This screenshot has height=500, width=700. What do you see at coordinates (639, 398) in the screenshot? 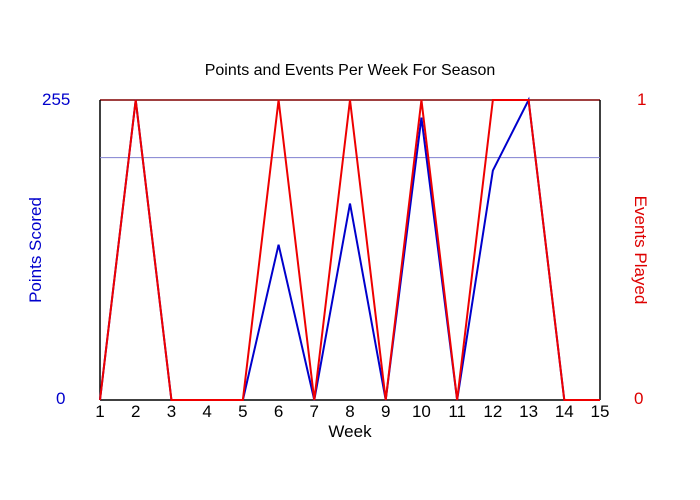
I see `y-tick-right-min: 0` at bounding box center [639, 398].